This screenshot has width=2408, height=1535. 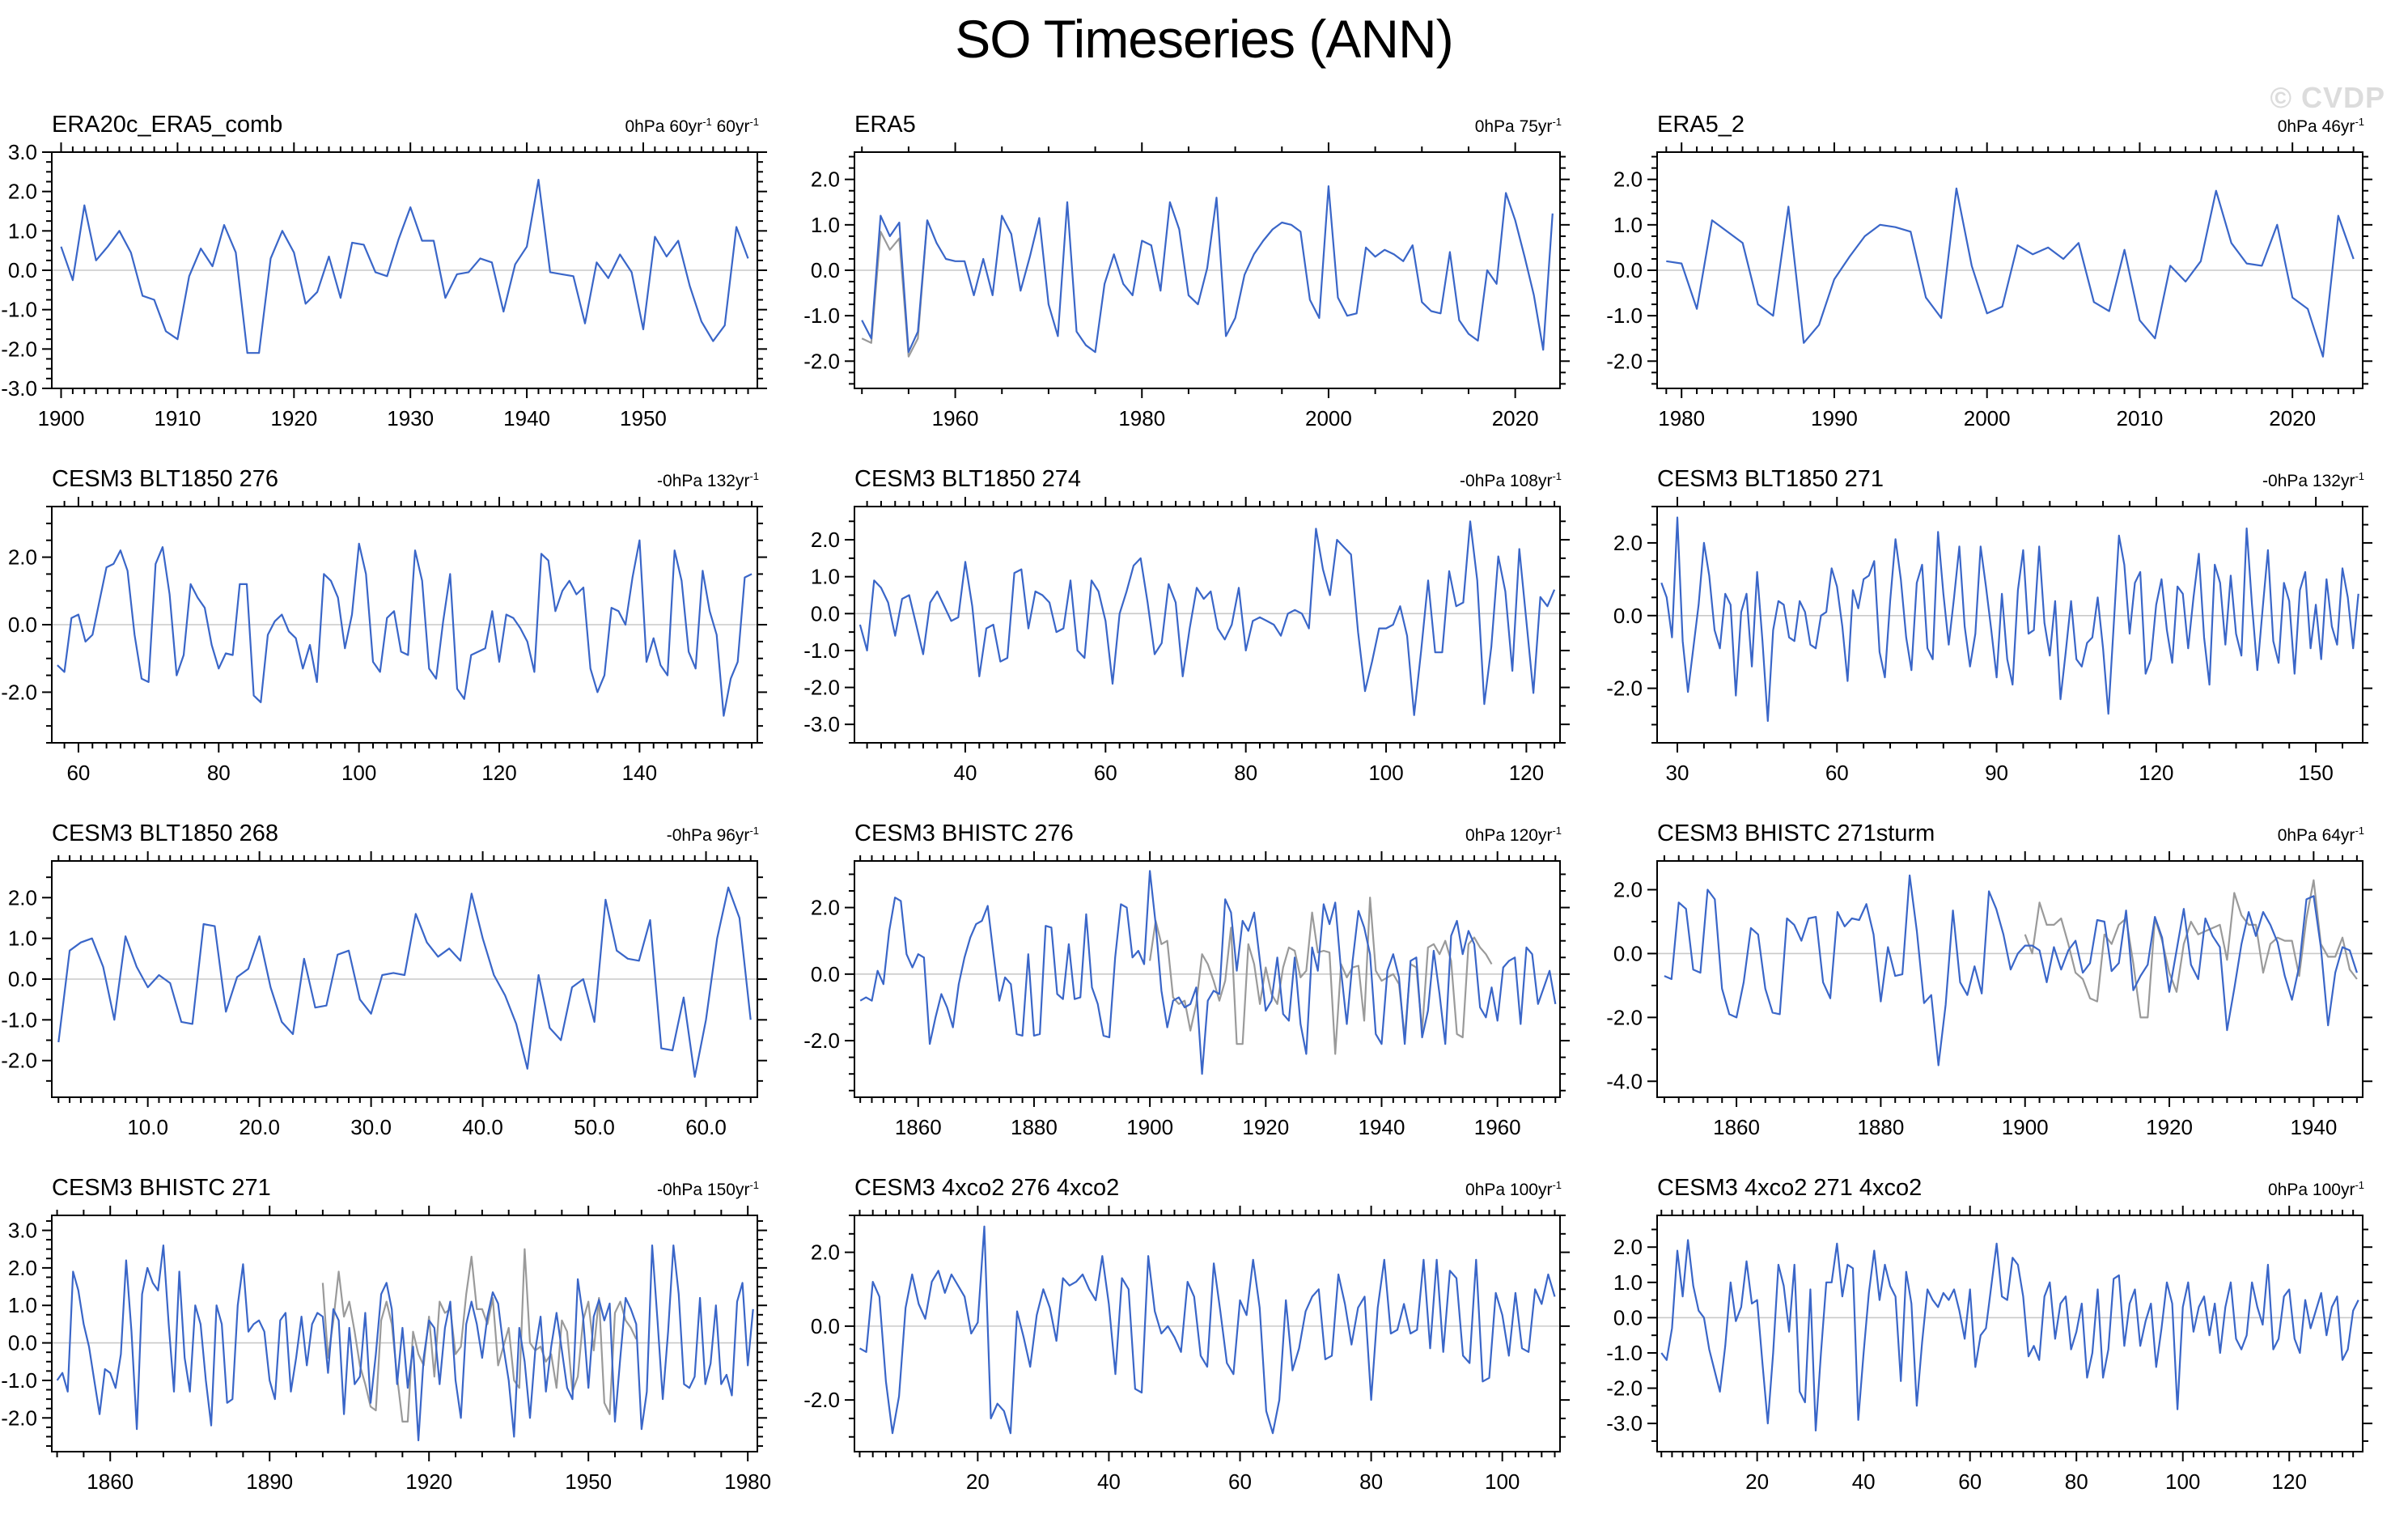 What do you see at coordinates (964, 834) in the screenshot?
I see `panel-title: CESM3 BHISTC 276` at bounding box center [964, 834].